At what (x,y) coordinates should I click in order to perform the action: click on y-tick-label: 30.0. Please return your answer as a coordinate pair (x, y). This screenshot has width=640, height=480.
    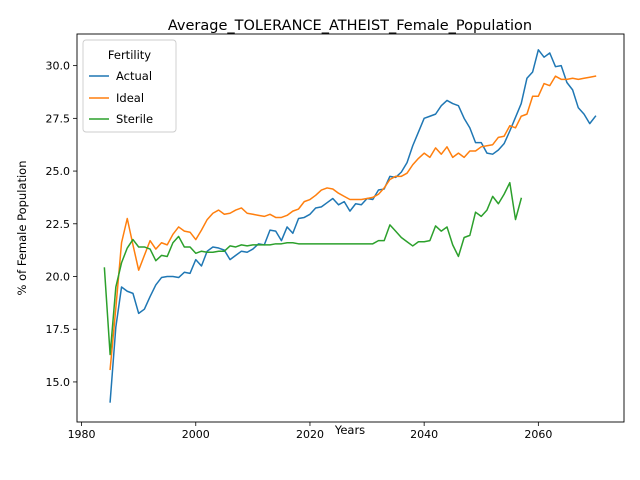
    Looking at the image, I should click on (58, 66).